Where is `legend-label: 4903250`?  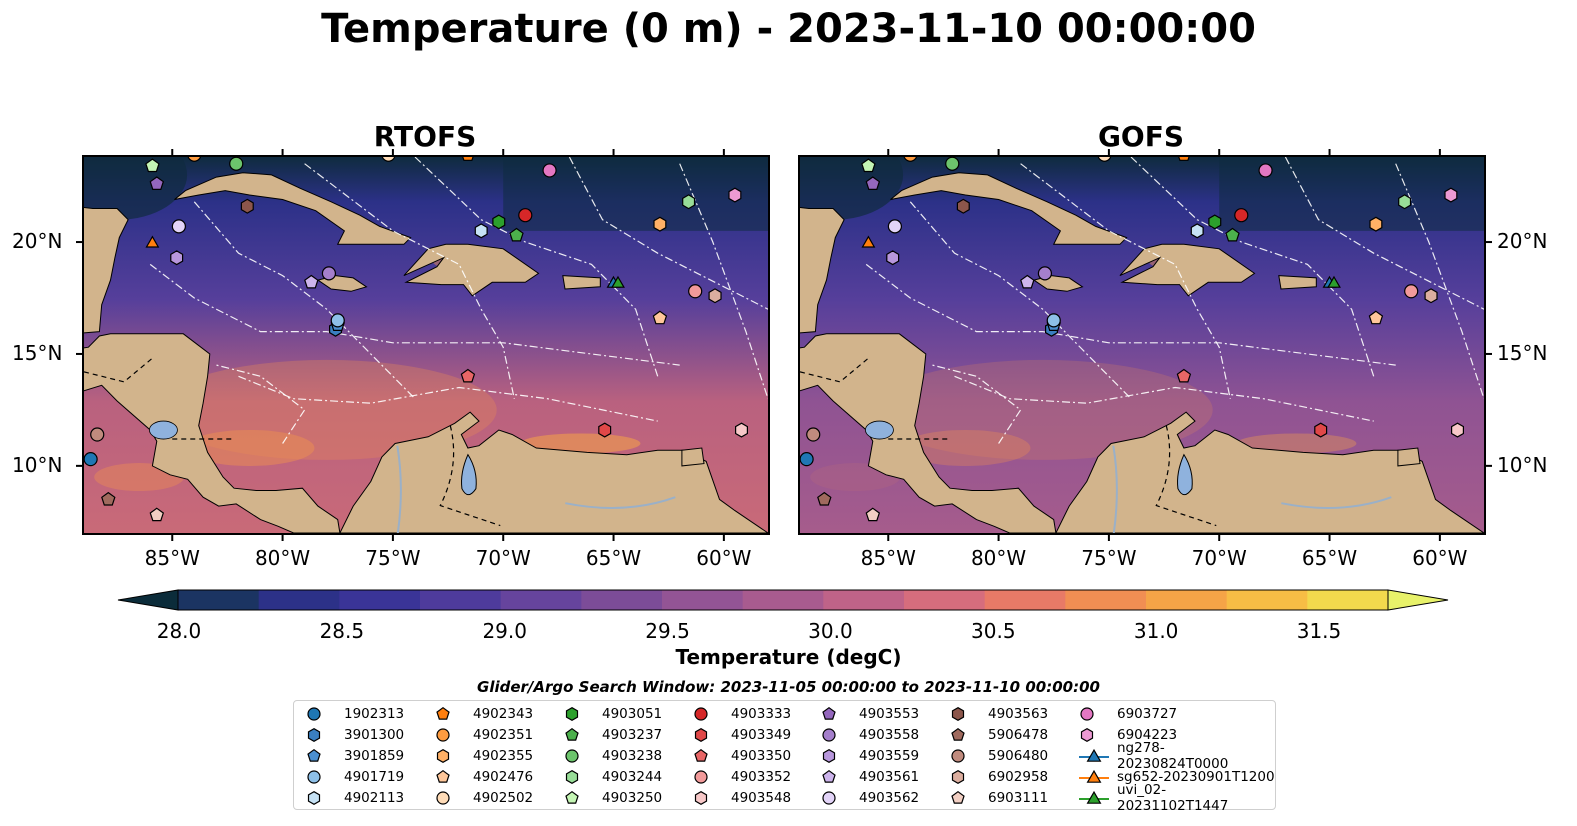 legend-label: 4903250 is located at coordinates (632, 798).